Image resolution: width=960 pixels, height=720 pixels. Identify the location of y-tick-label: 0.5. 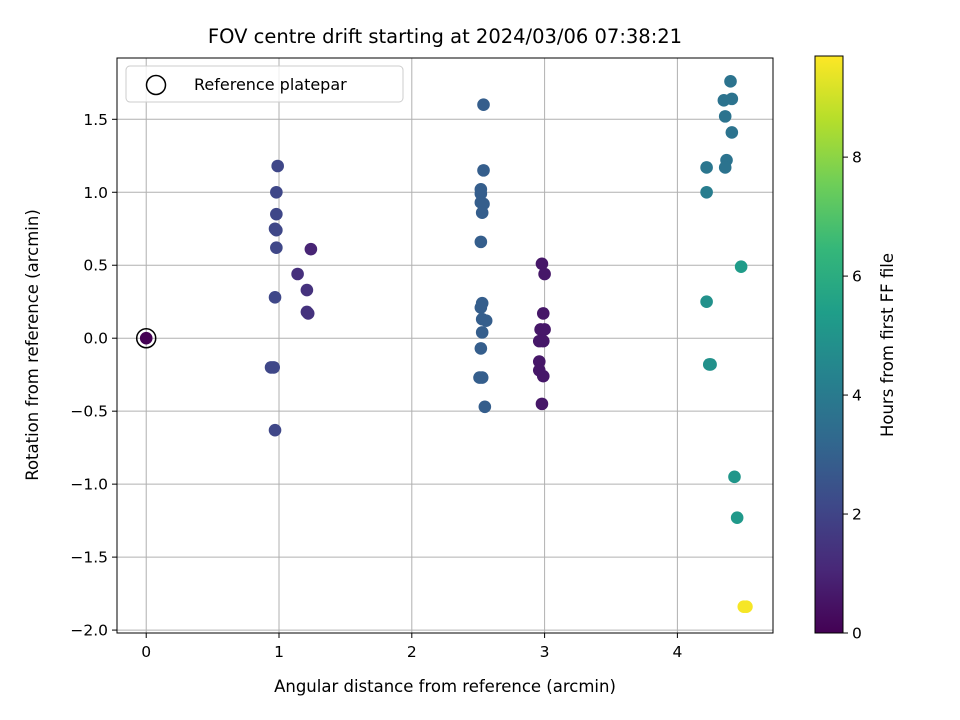
(95, 266).